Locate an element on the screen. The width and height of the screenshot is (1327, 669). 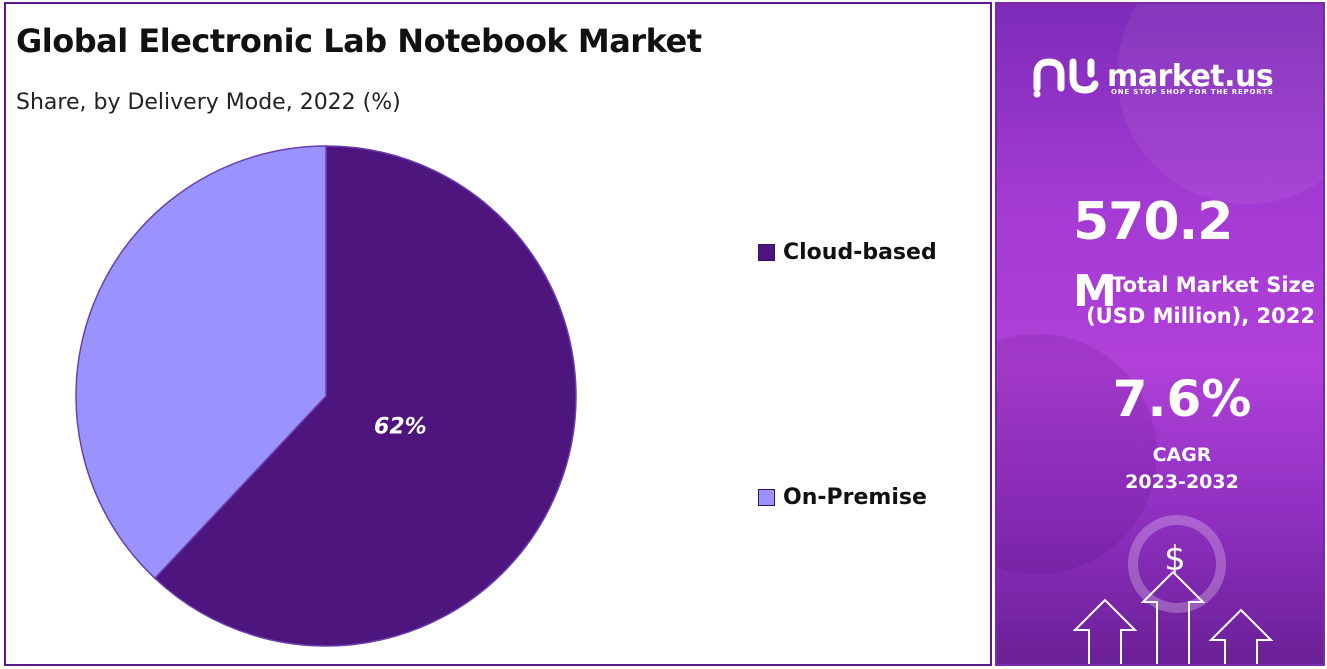
brand-name: market.us is located at coordinates (1190, 76).